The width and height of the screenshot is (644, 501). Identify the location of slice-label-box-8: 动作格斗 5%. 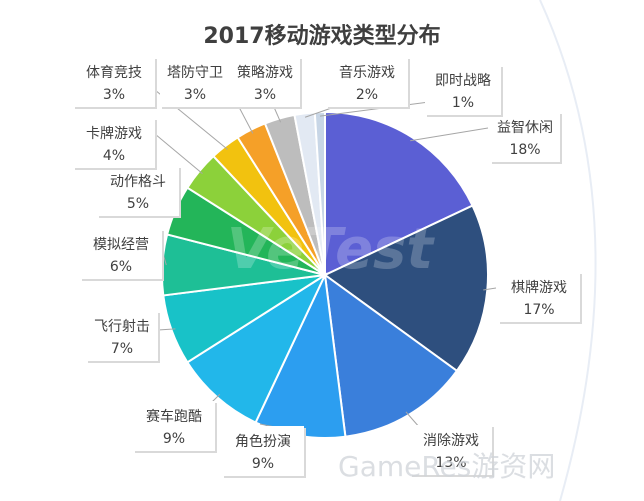
(139, 192).